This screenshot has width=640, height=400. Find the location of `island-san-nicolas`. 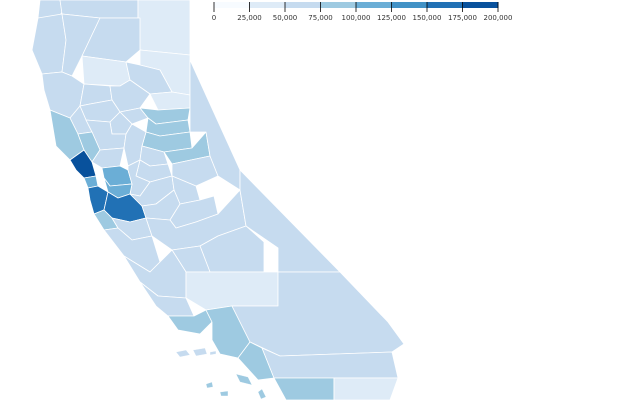

island-san-nicolas is located at coordinates (224, 393).